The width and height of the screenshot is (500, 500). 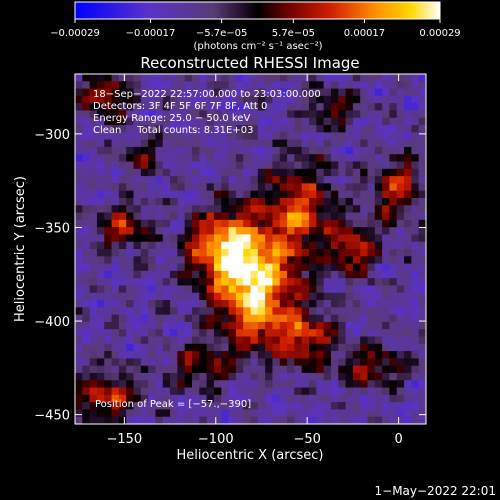 What do you see at coordinates (257, 10) in the screenshot?
I see `colorbar-gradient` at bounding box center [257, 10].